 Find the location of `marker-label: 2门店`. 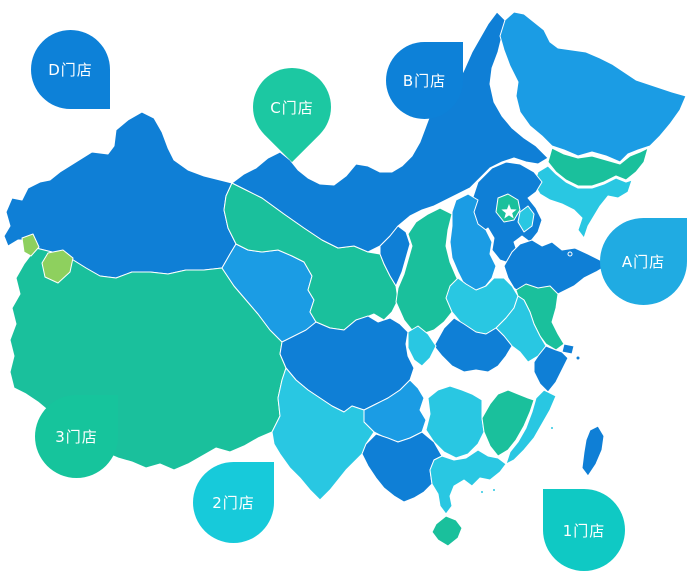

marker-label: 2门店 is located at coordinates (233, 503).